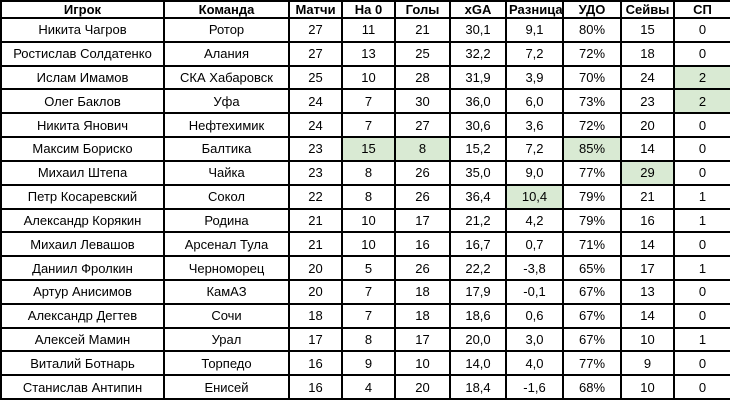  What do you see at coordinates (315, 30) in the screenshot?
I see `cell-matches: 27` at bounding box center [315, 30].